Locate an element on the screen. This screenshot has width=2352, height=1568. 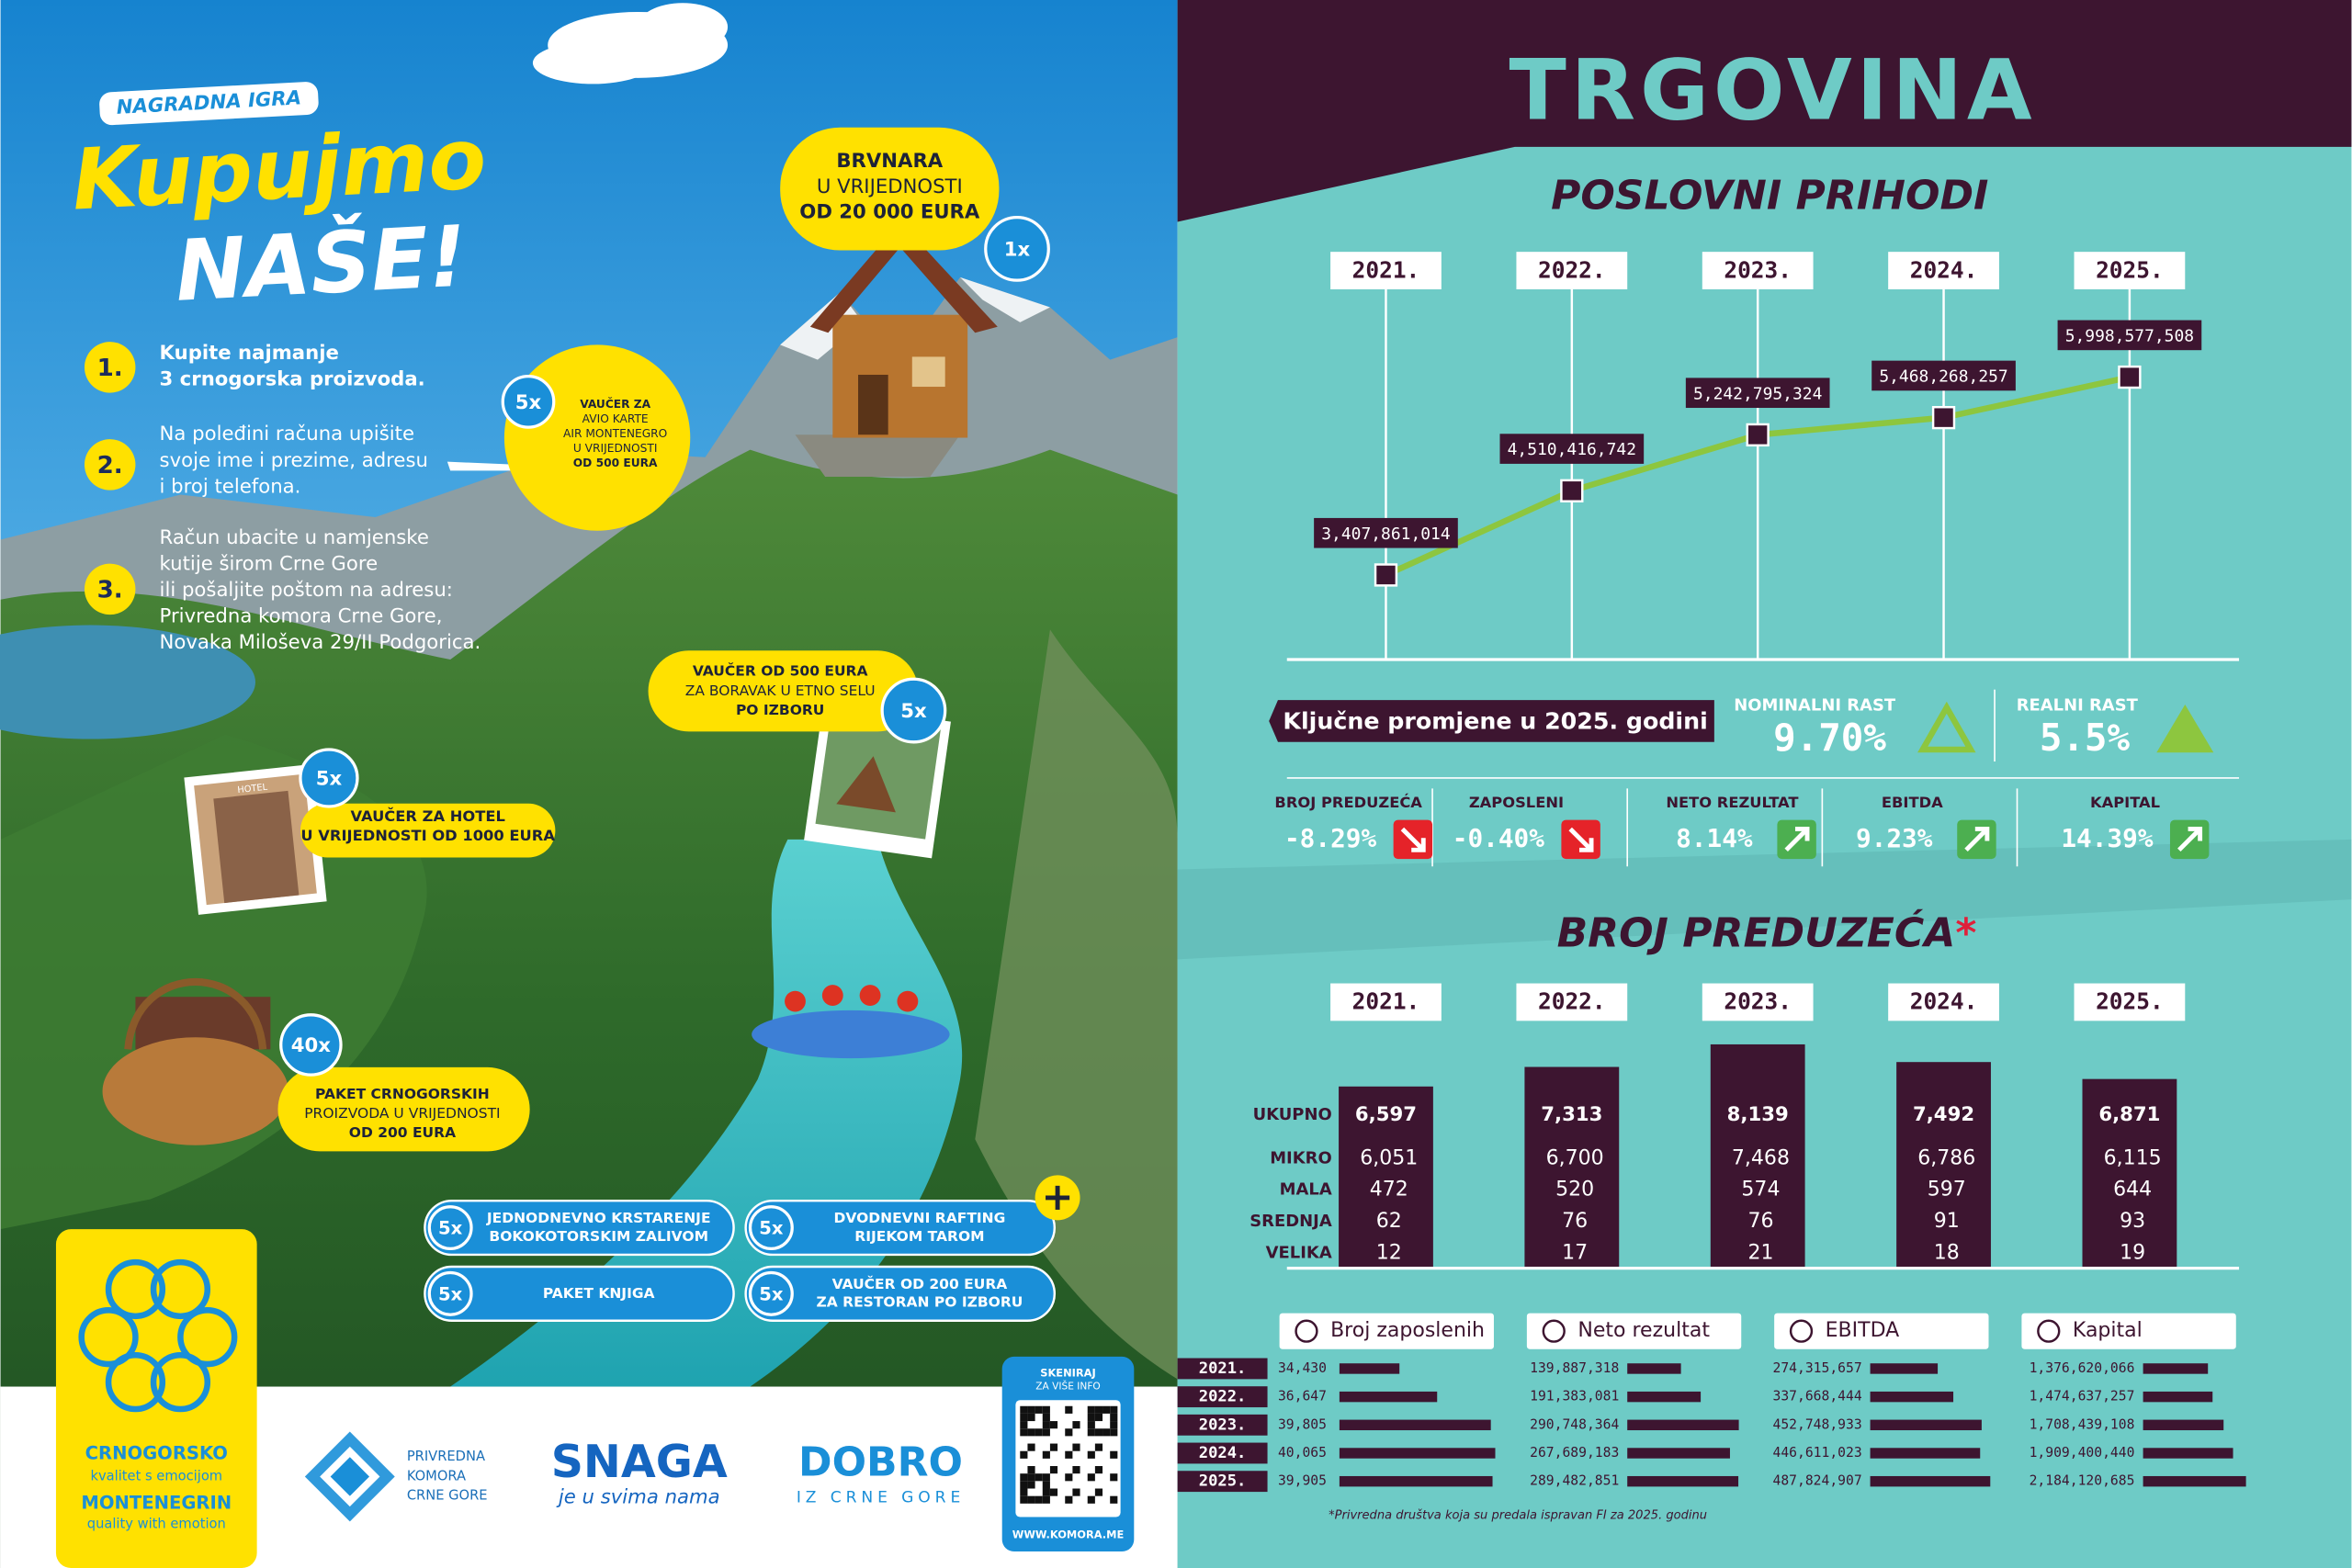
bar-value-label: 6,597 is located at coordinates (1386, 1114).